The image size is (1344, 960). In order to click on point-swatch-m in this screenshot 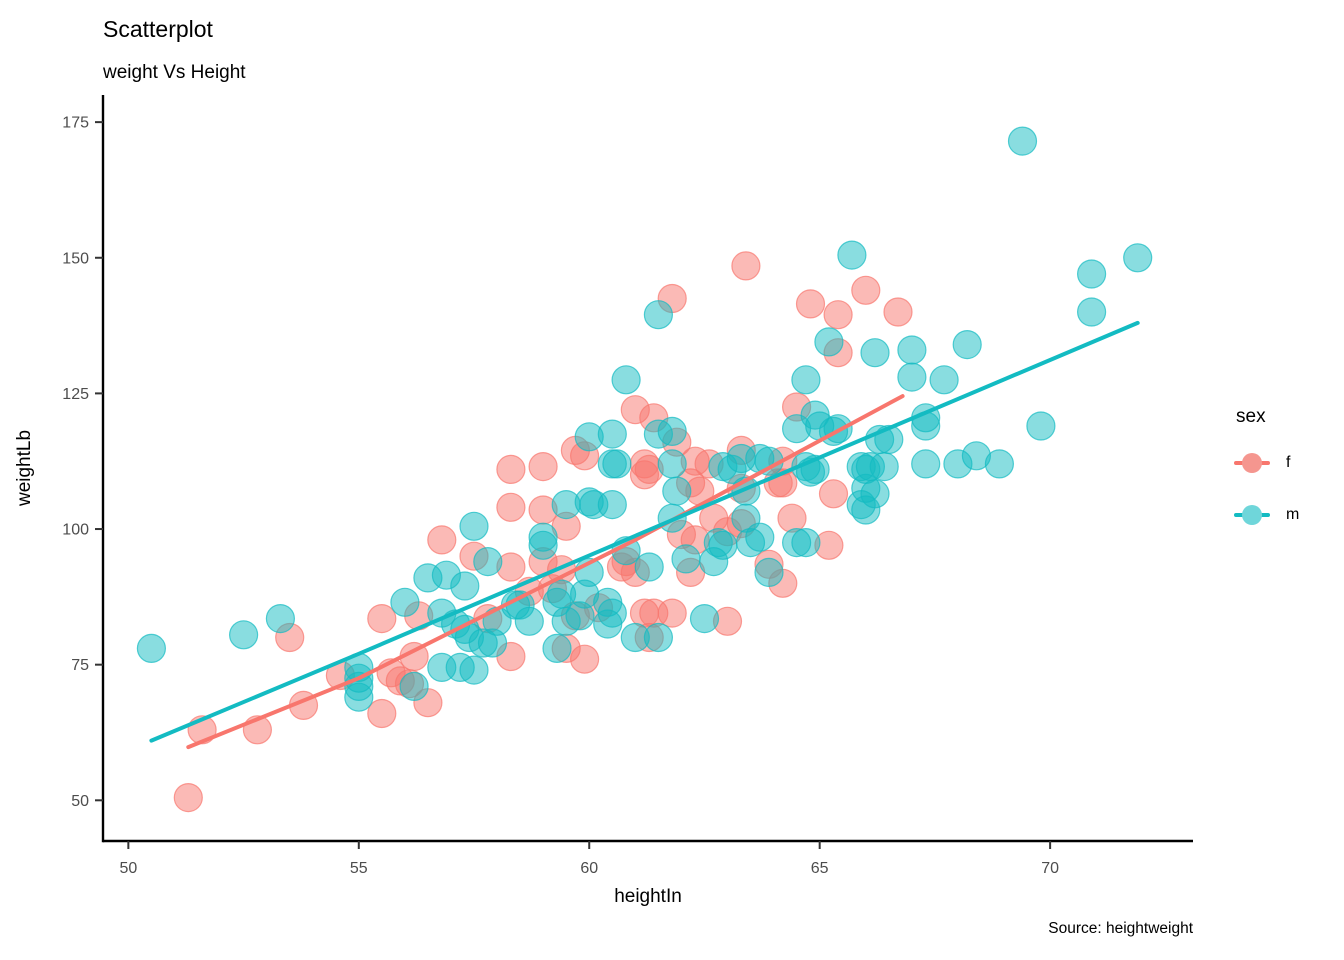, I will do `click(1252, 515)`.